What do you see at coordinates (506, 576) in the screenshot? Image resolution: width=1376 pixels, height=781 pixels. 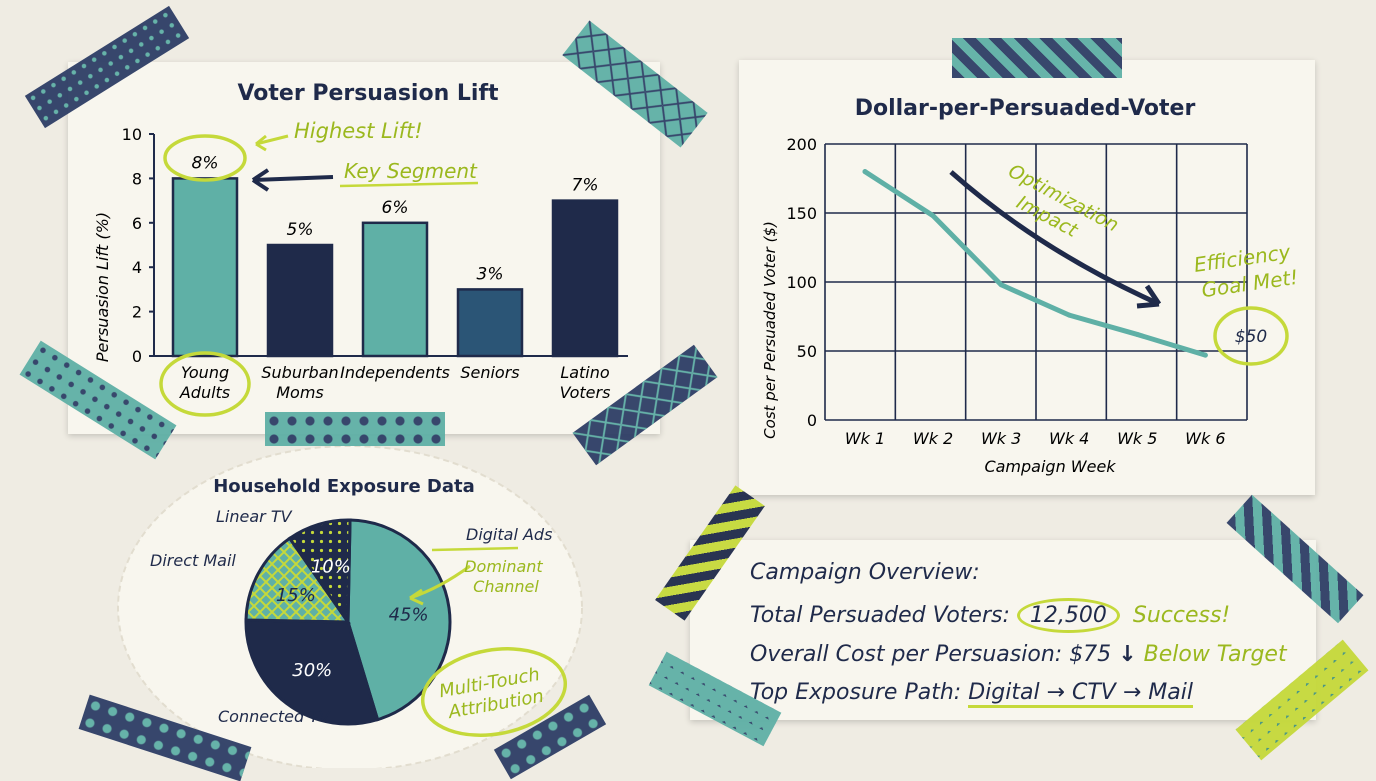 I see `dominant-annotation: Dominant Channel` at bounding box center [506, 576].